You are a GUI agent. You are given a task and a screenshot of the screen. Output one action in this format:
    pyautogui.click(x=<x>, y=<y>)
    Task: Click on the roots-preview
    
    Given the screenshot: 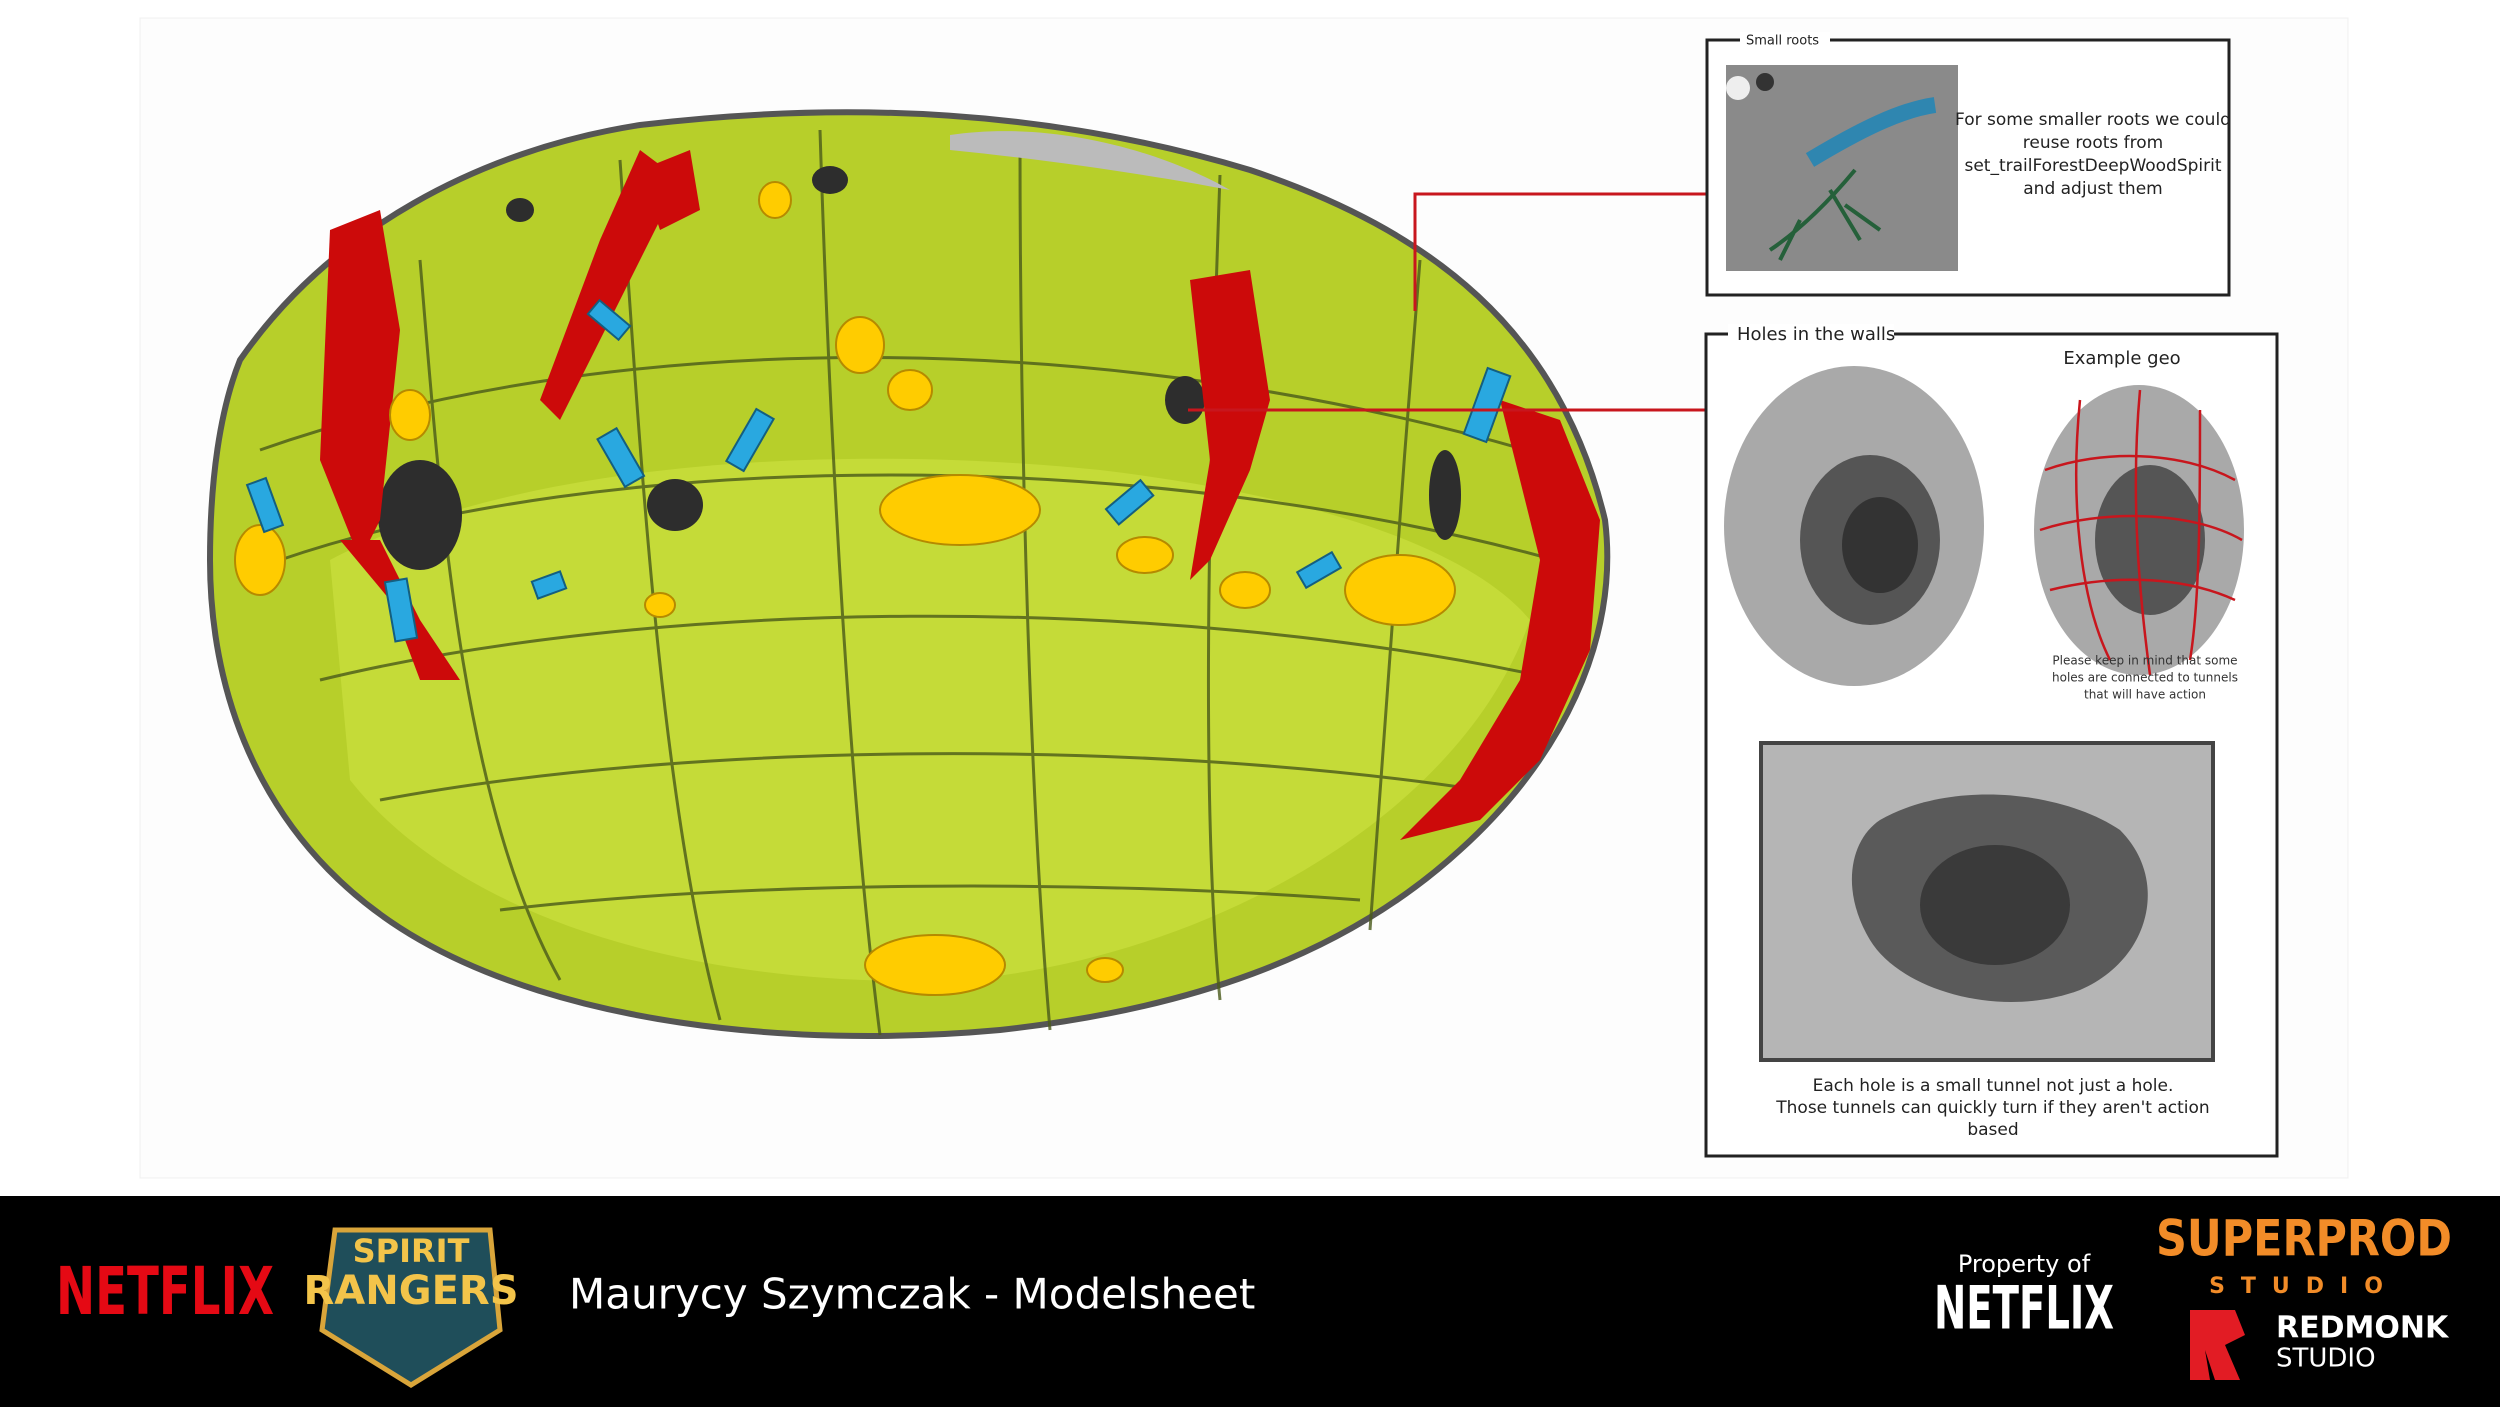 What is the action you would take?
    pyautogui.click(x=1842, y=168)
    